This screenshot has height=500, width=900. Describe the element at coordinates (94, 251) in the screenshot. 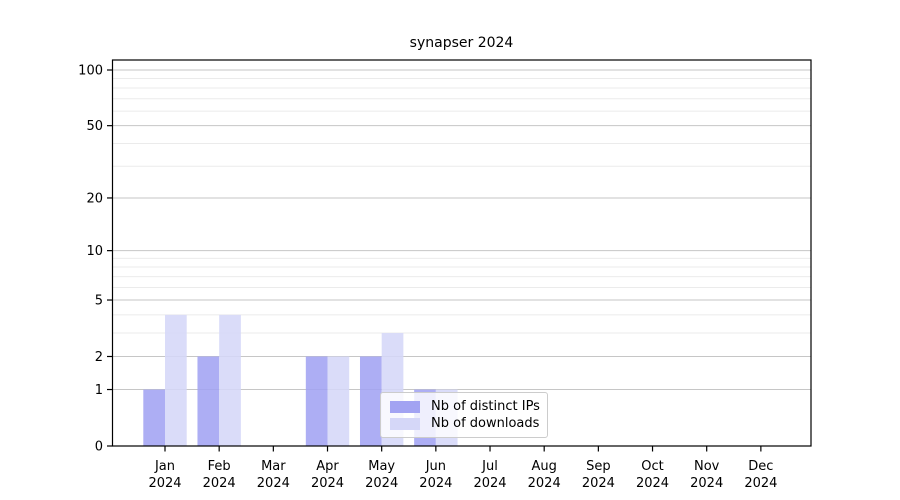

I see `y-tick-label: 10` at that location.